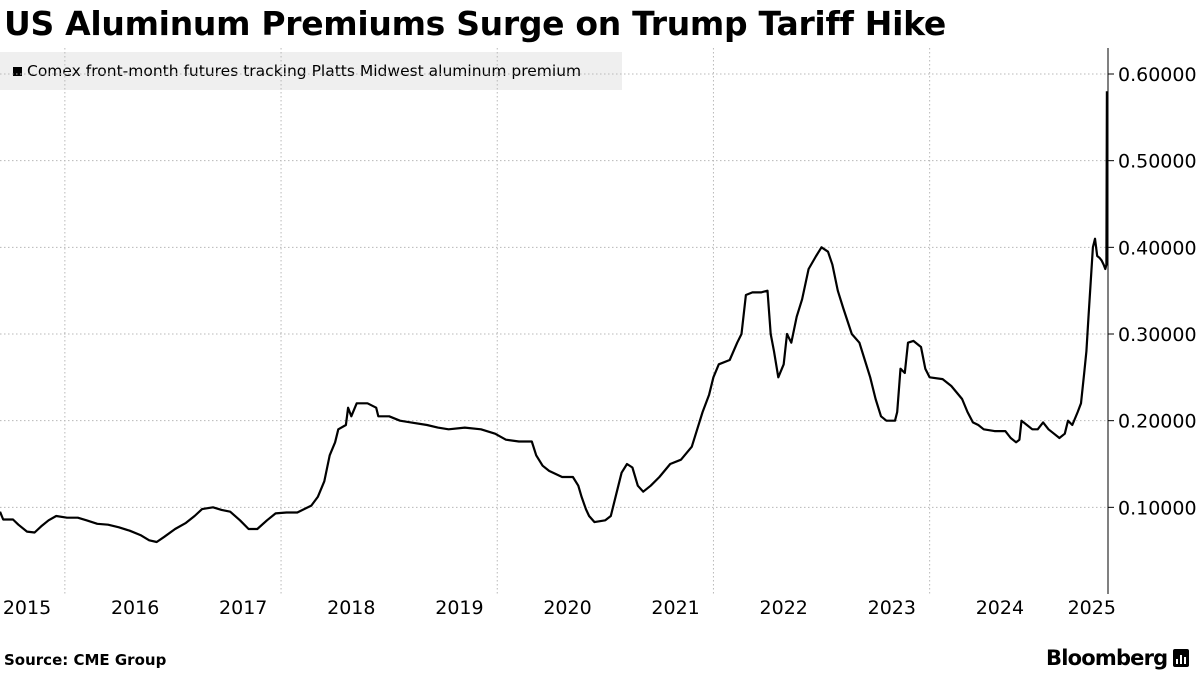 Image resolution: width=1200 pixels, height=675 pixels. Describe the element at coordinates (1092, 608) in the screenshot. I see `x-tick-label: 2025` at that location.